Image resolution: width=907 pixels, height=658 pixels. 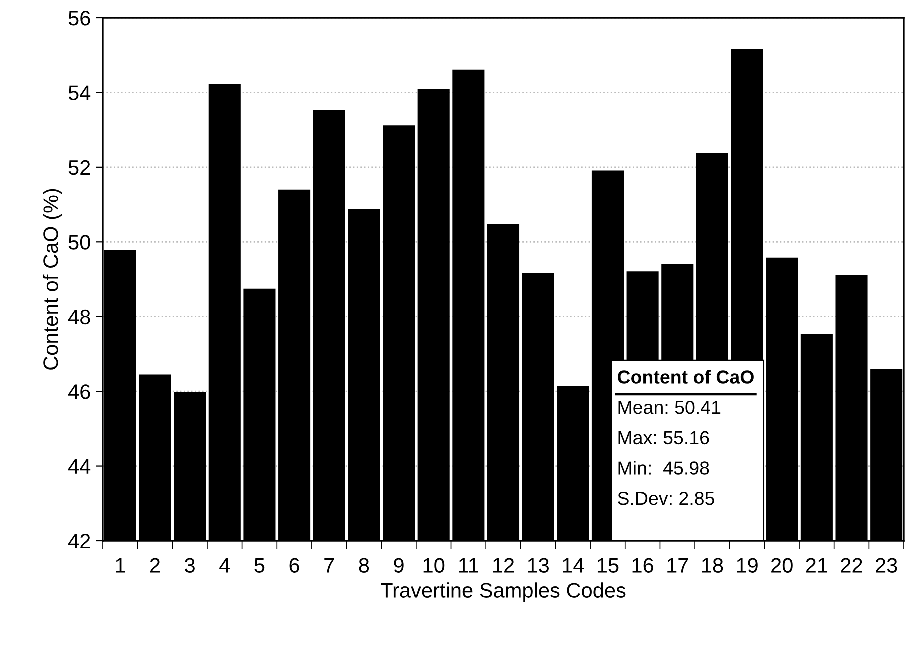 What do you see at coordinates (79, 168) in the screenshot?
I see `y-tick-label: 52` at bounding box center [79, 168].